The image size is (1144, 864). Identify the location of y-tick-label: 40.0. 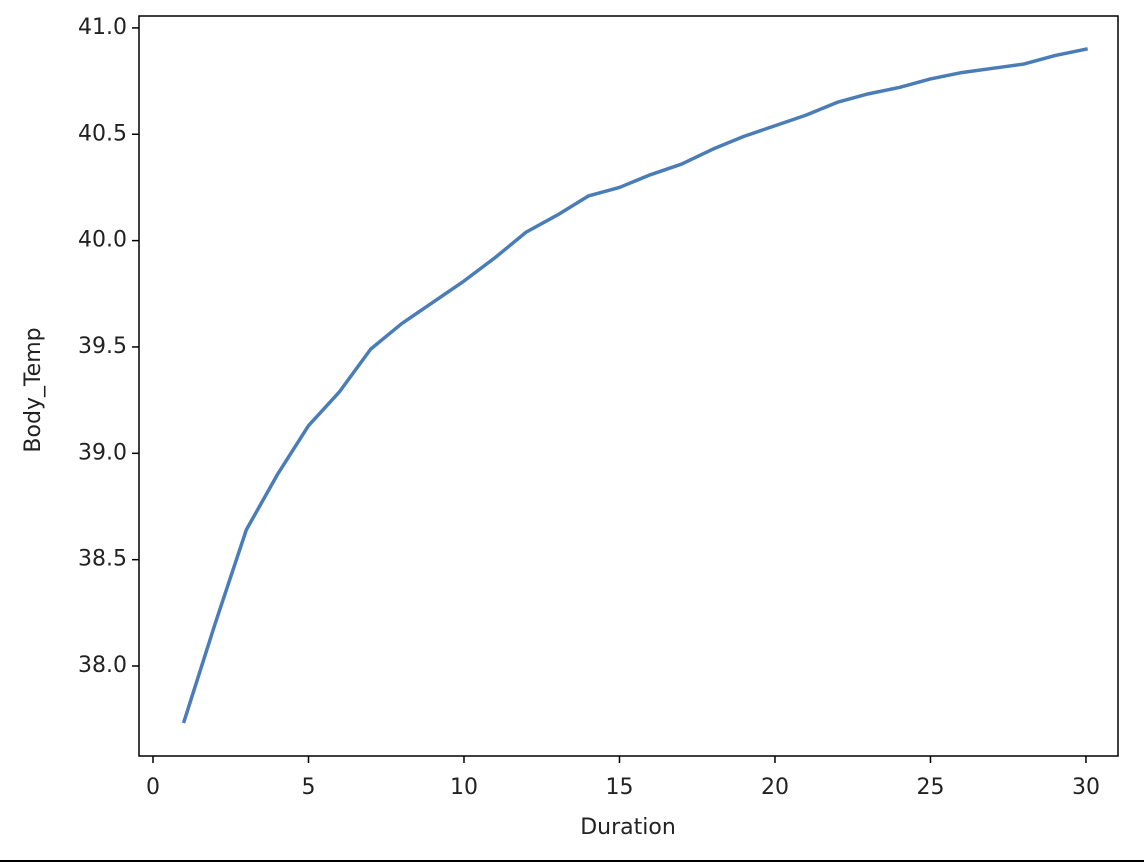
(102, 240).